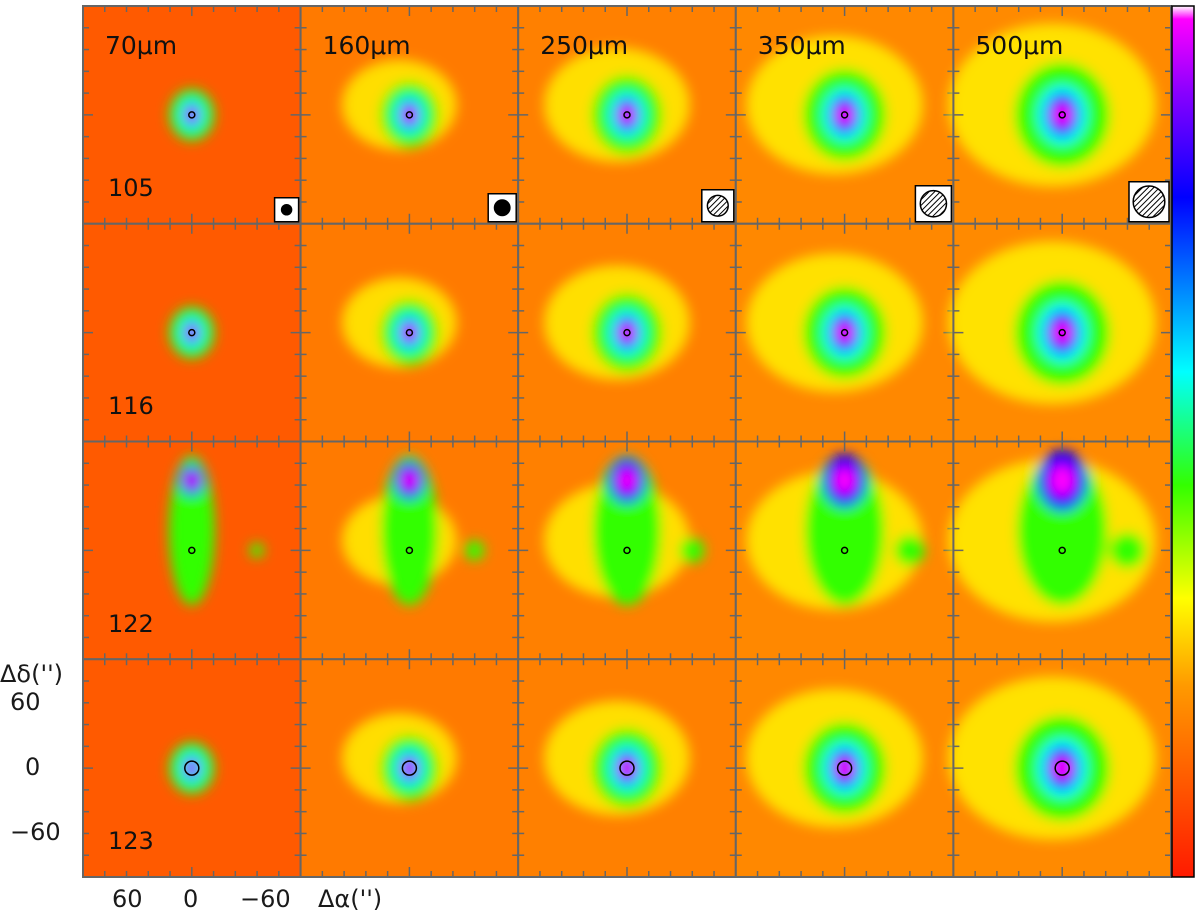 The width and height of the screenshot is (1200, 917). What do you see at coordinates (32, 674) in the screenshot?
I see `y-axis-label: Δδ('')` at bounding box center [32, 674].